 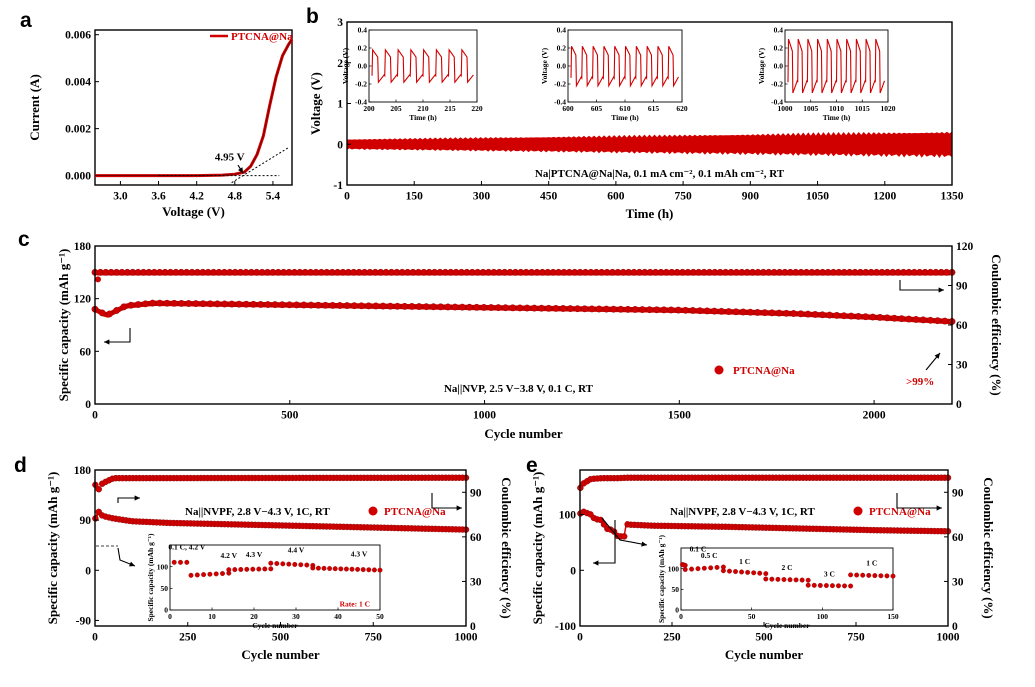 What do you see at coordinates (257, 512) in the screenshot?
I see `chart-d-condition-label: Na||NVPF, 2.8 V−4.3 V, 1C, RT` at bounding box center [257, 512].